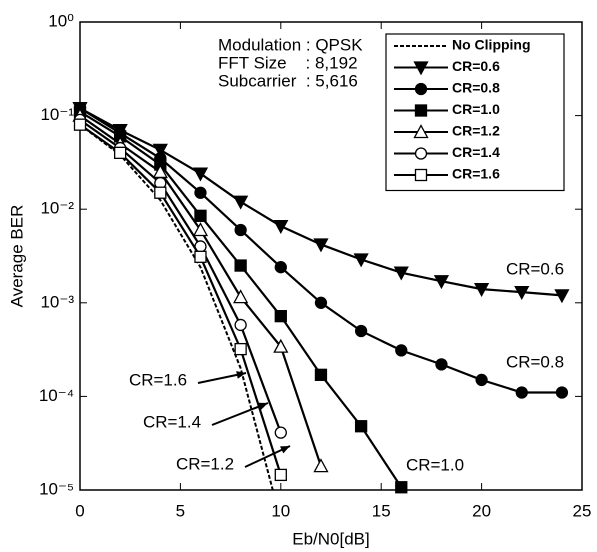 This screenshot has height=552, width=597. I want to click on curve-label: CR=1.6, so click(158, 379).